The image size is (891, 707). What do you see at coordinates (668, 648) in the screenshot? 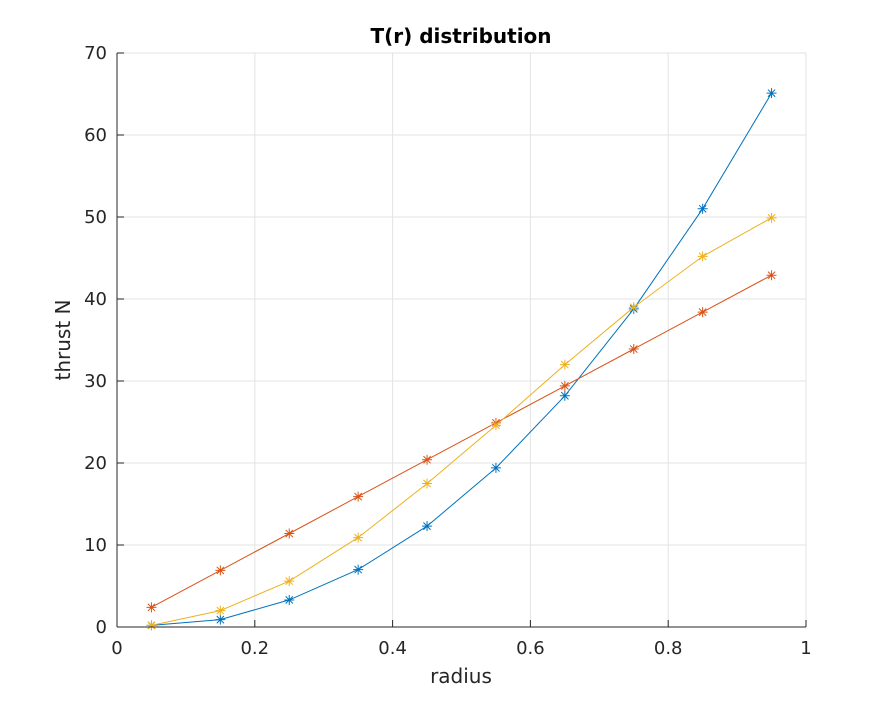
I see `x-tick-label: 0.8` at bounding box center [668, 648].